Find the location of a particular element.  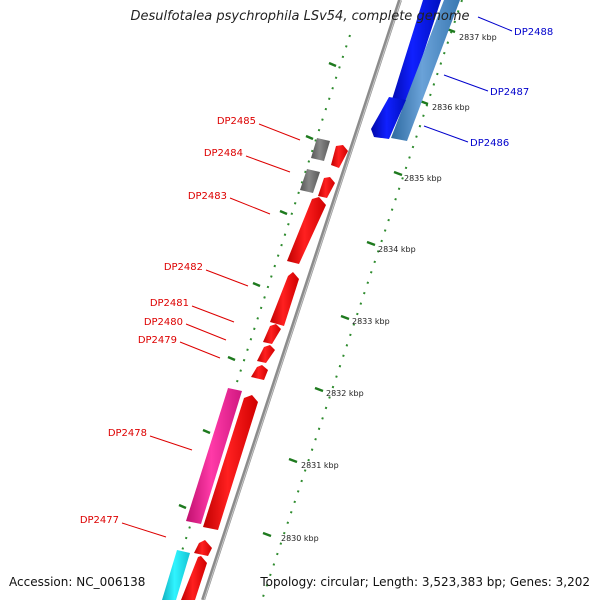

gene-cyan is located at coordinates (176, 575).